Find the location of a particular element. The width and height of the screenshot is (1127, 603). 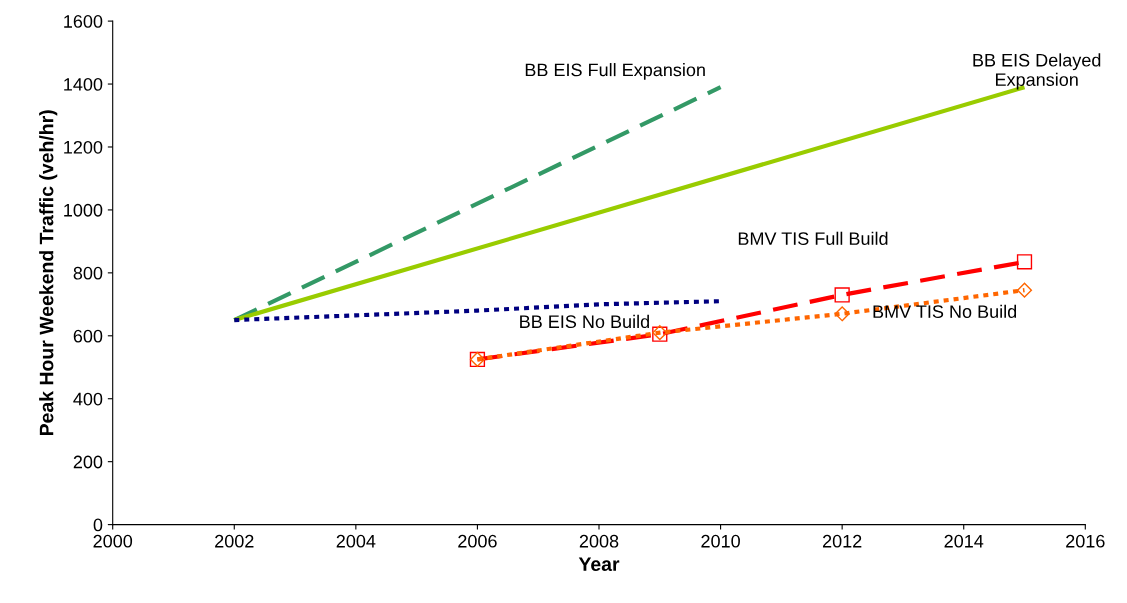

y-tick-label: 1200 is located at coordinates (83, 147).